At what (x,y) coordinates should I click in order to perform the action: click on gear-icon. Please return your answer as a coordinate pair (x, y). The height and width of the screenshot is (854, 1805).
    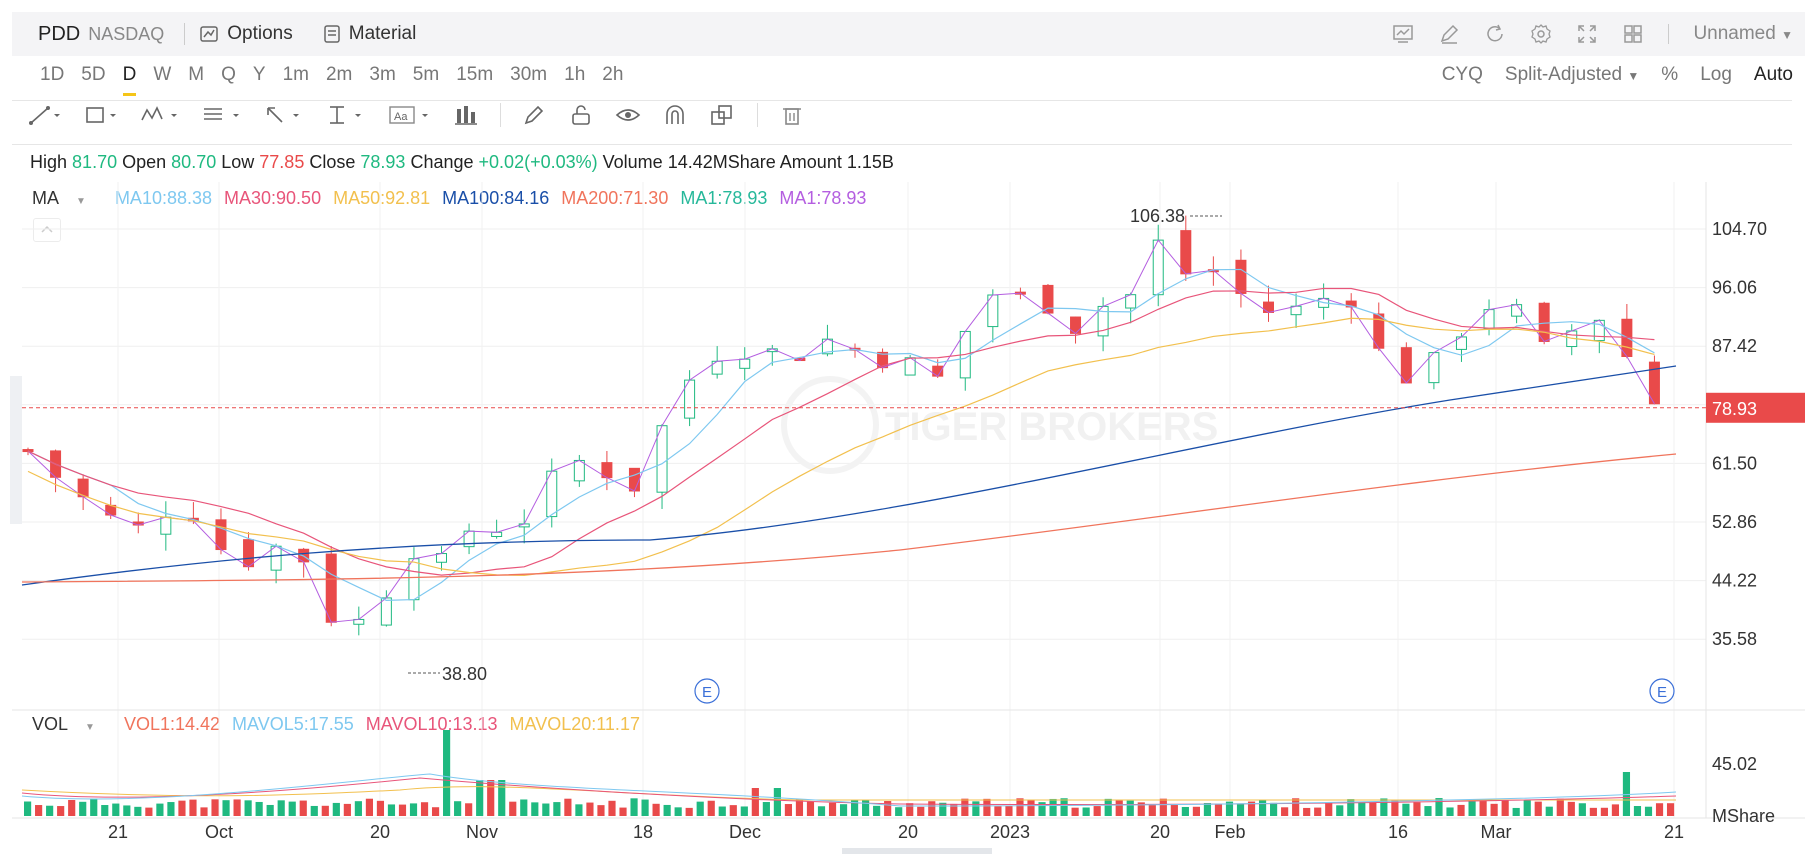
    Looking at the image, I should click on (1541, 34).